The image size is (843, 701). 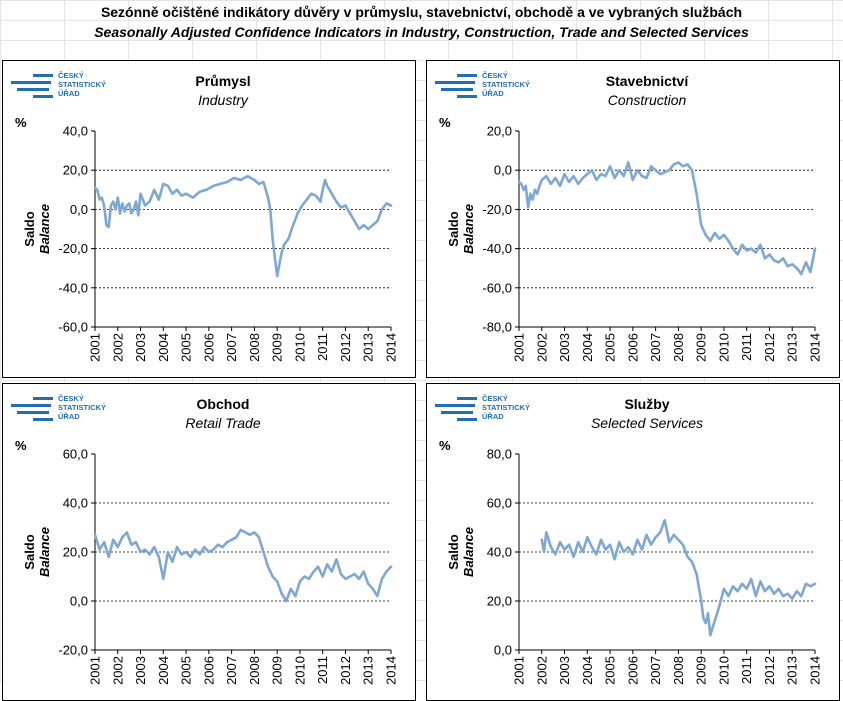 What do you see at coordinates (647, 81) in the screenshot?
I see `chart-title: Stavebnictví` at bounding box center [647, 81].